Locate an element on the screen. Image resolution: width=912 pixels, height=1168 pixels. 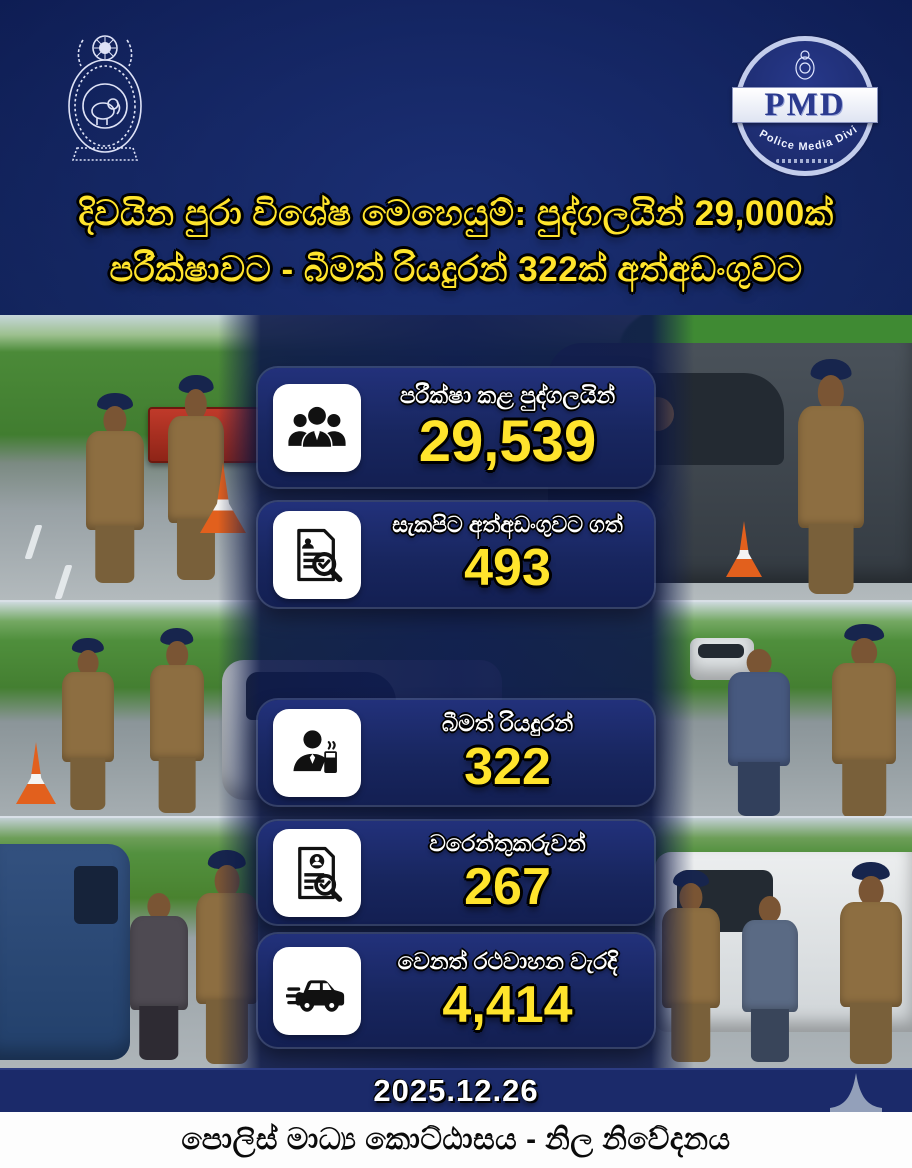
svg-text: Police Media Division is located at coordinates (800, 139).